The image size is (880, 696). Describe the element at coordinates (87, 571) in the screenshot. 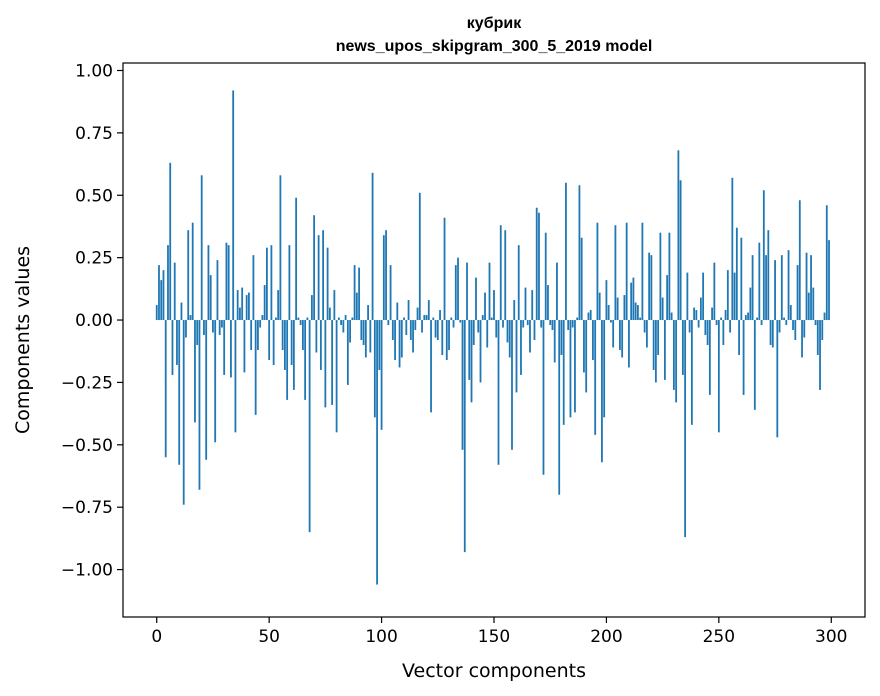

I see `y-tick-label: −1.00` at that location.